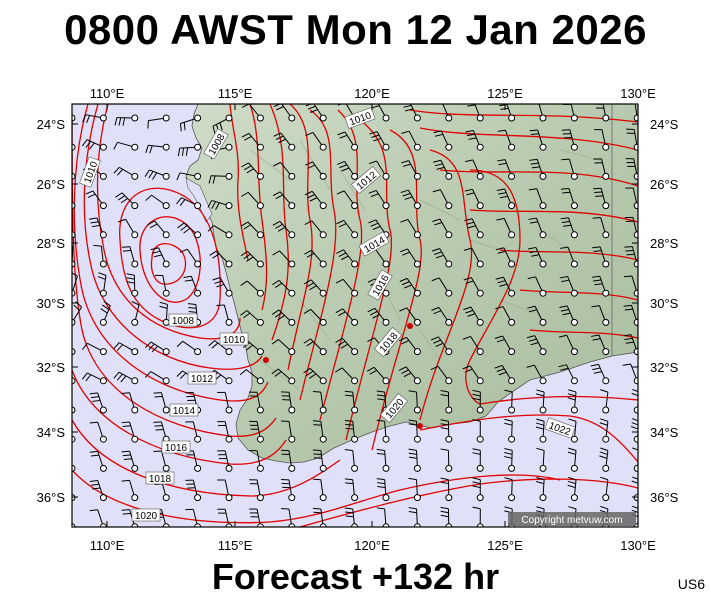 Image resolution: width=711 pixels, height=600 pixels. I want to click on svg-text: 1012, so click(202, 379).